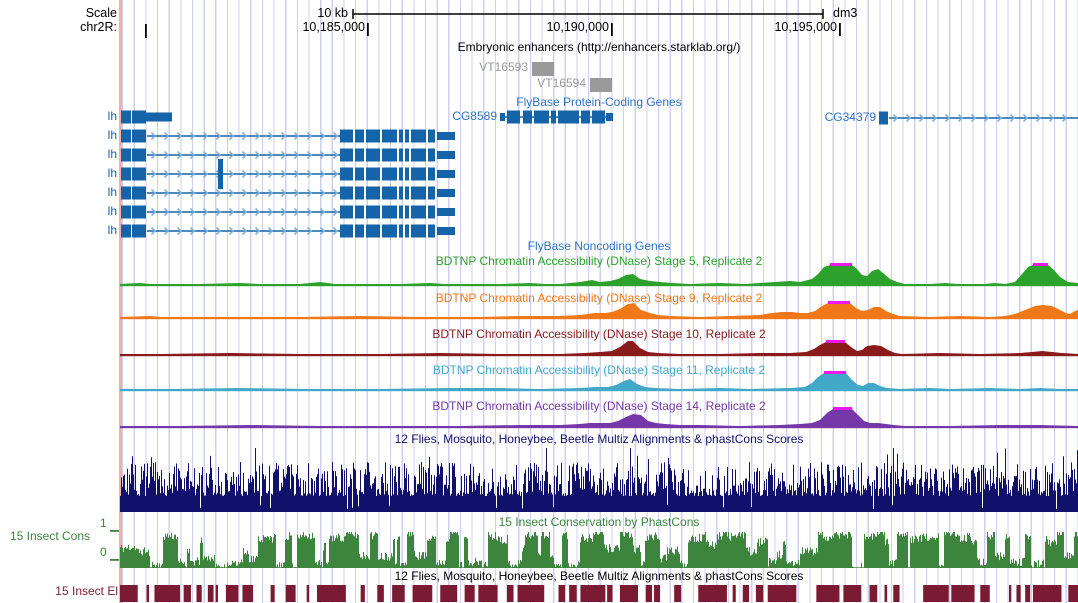 The height and width of the screenshot is (603, 1078). I want to click on phastcons-axis-max: 1, so click(103, 523).